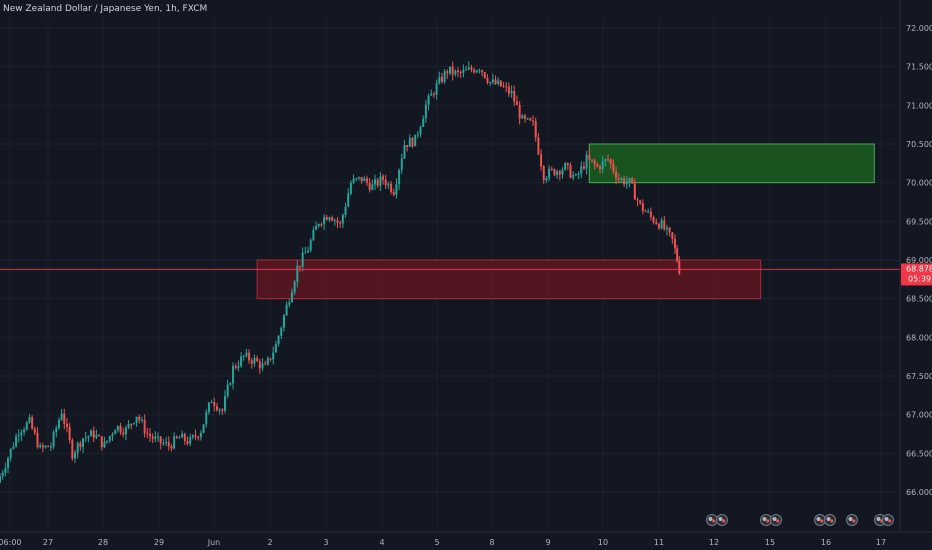 The height and width of the screenshot is (550, 932). What do you see at coordinates (919, 278) in the screenshot?
I see `price-badge-countdown: 05:39` at bounding box center [919, 278].